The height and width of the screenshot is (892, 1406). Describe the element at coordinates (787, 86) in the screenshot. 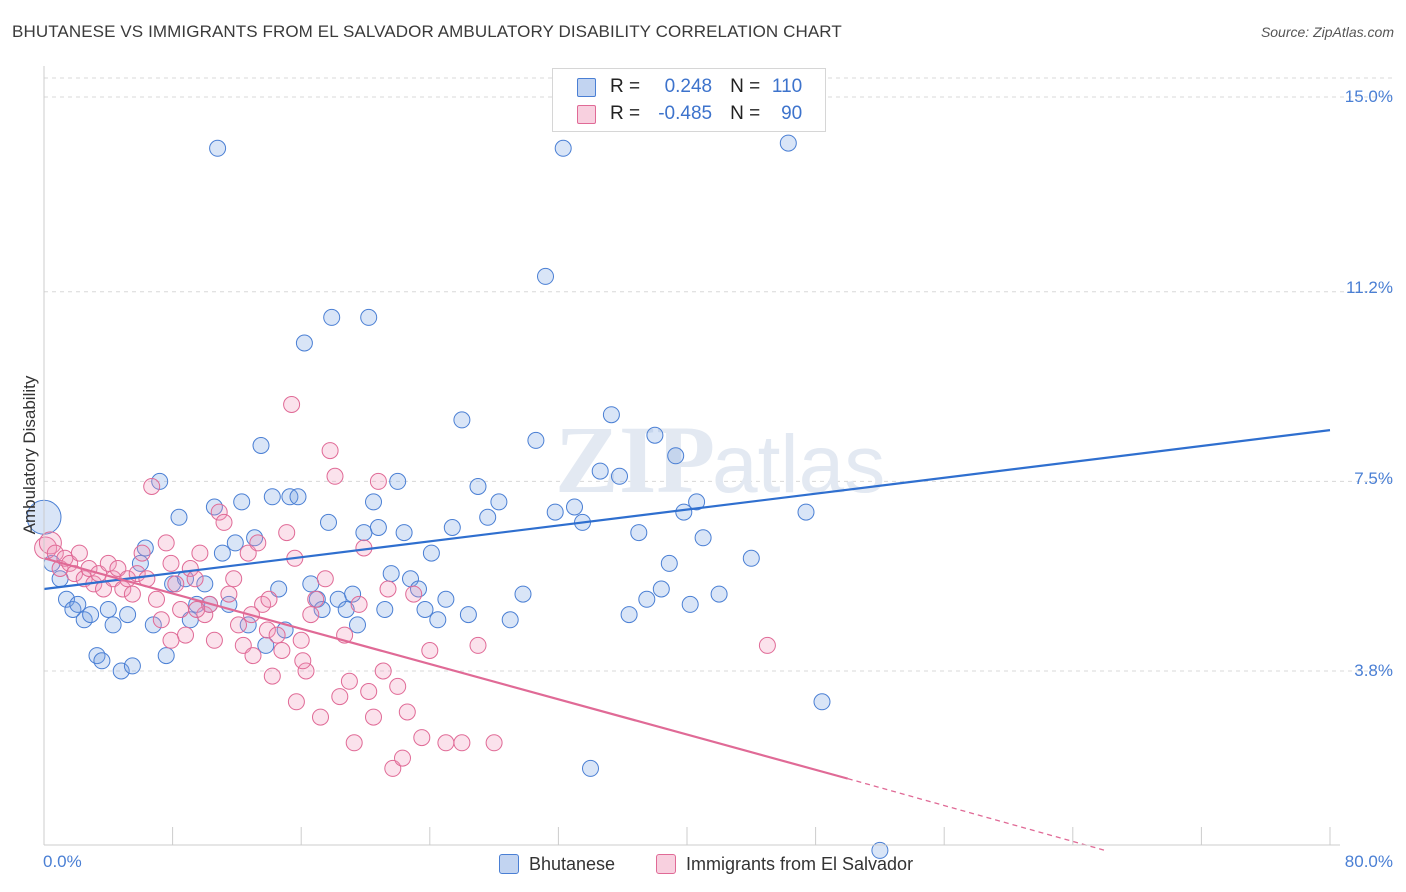

I see `legend-n-value: 110` at that location.